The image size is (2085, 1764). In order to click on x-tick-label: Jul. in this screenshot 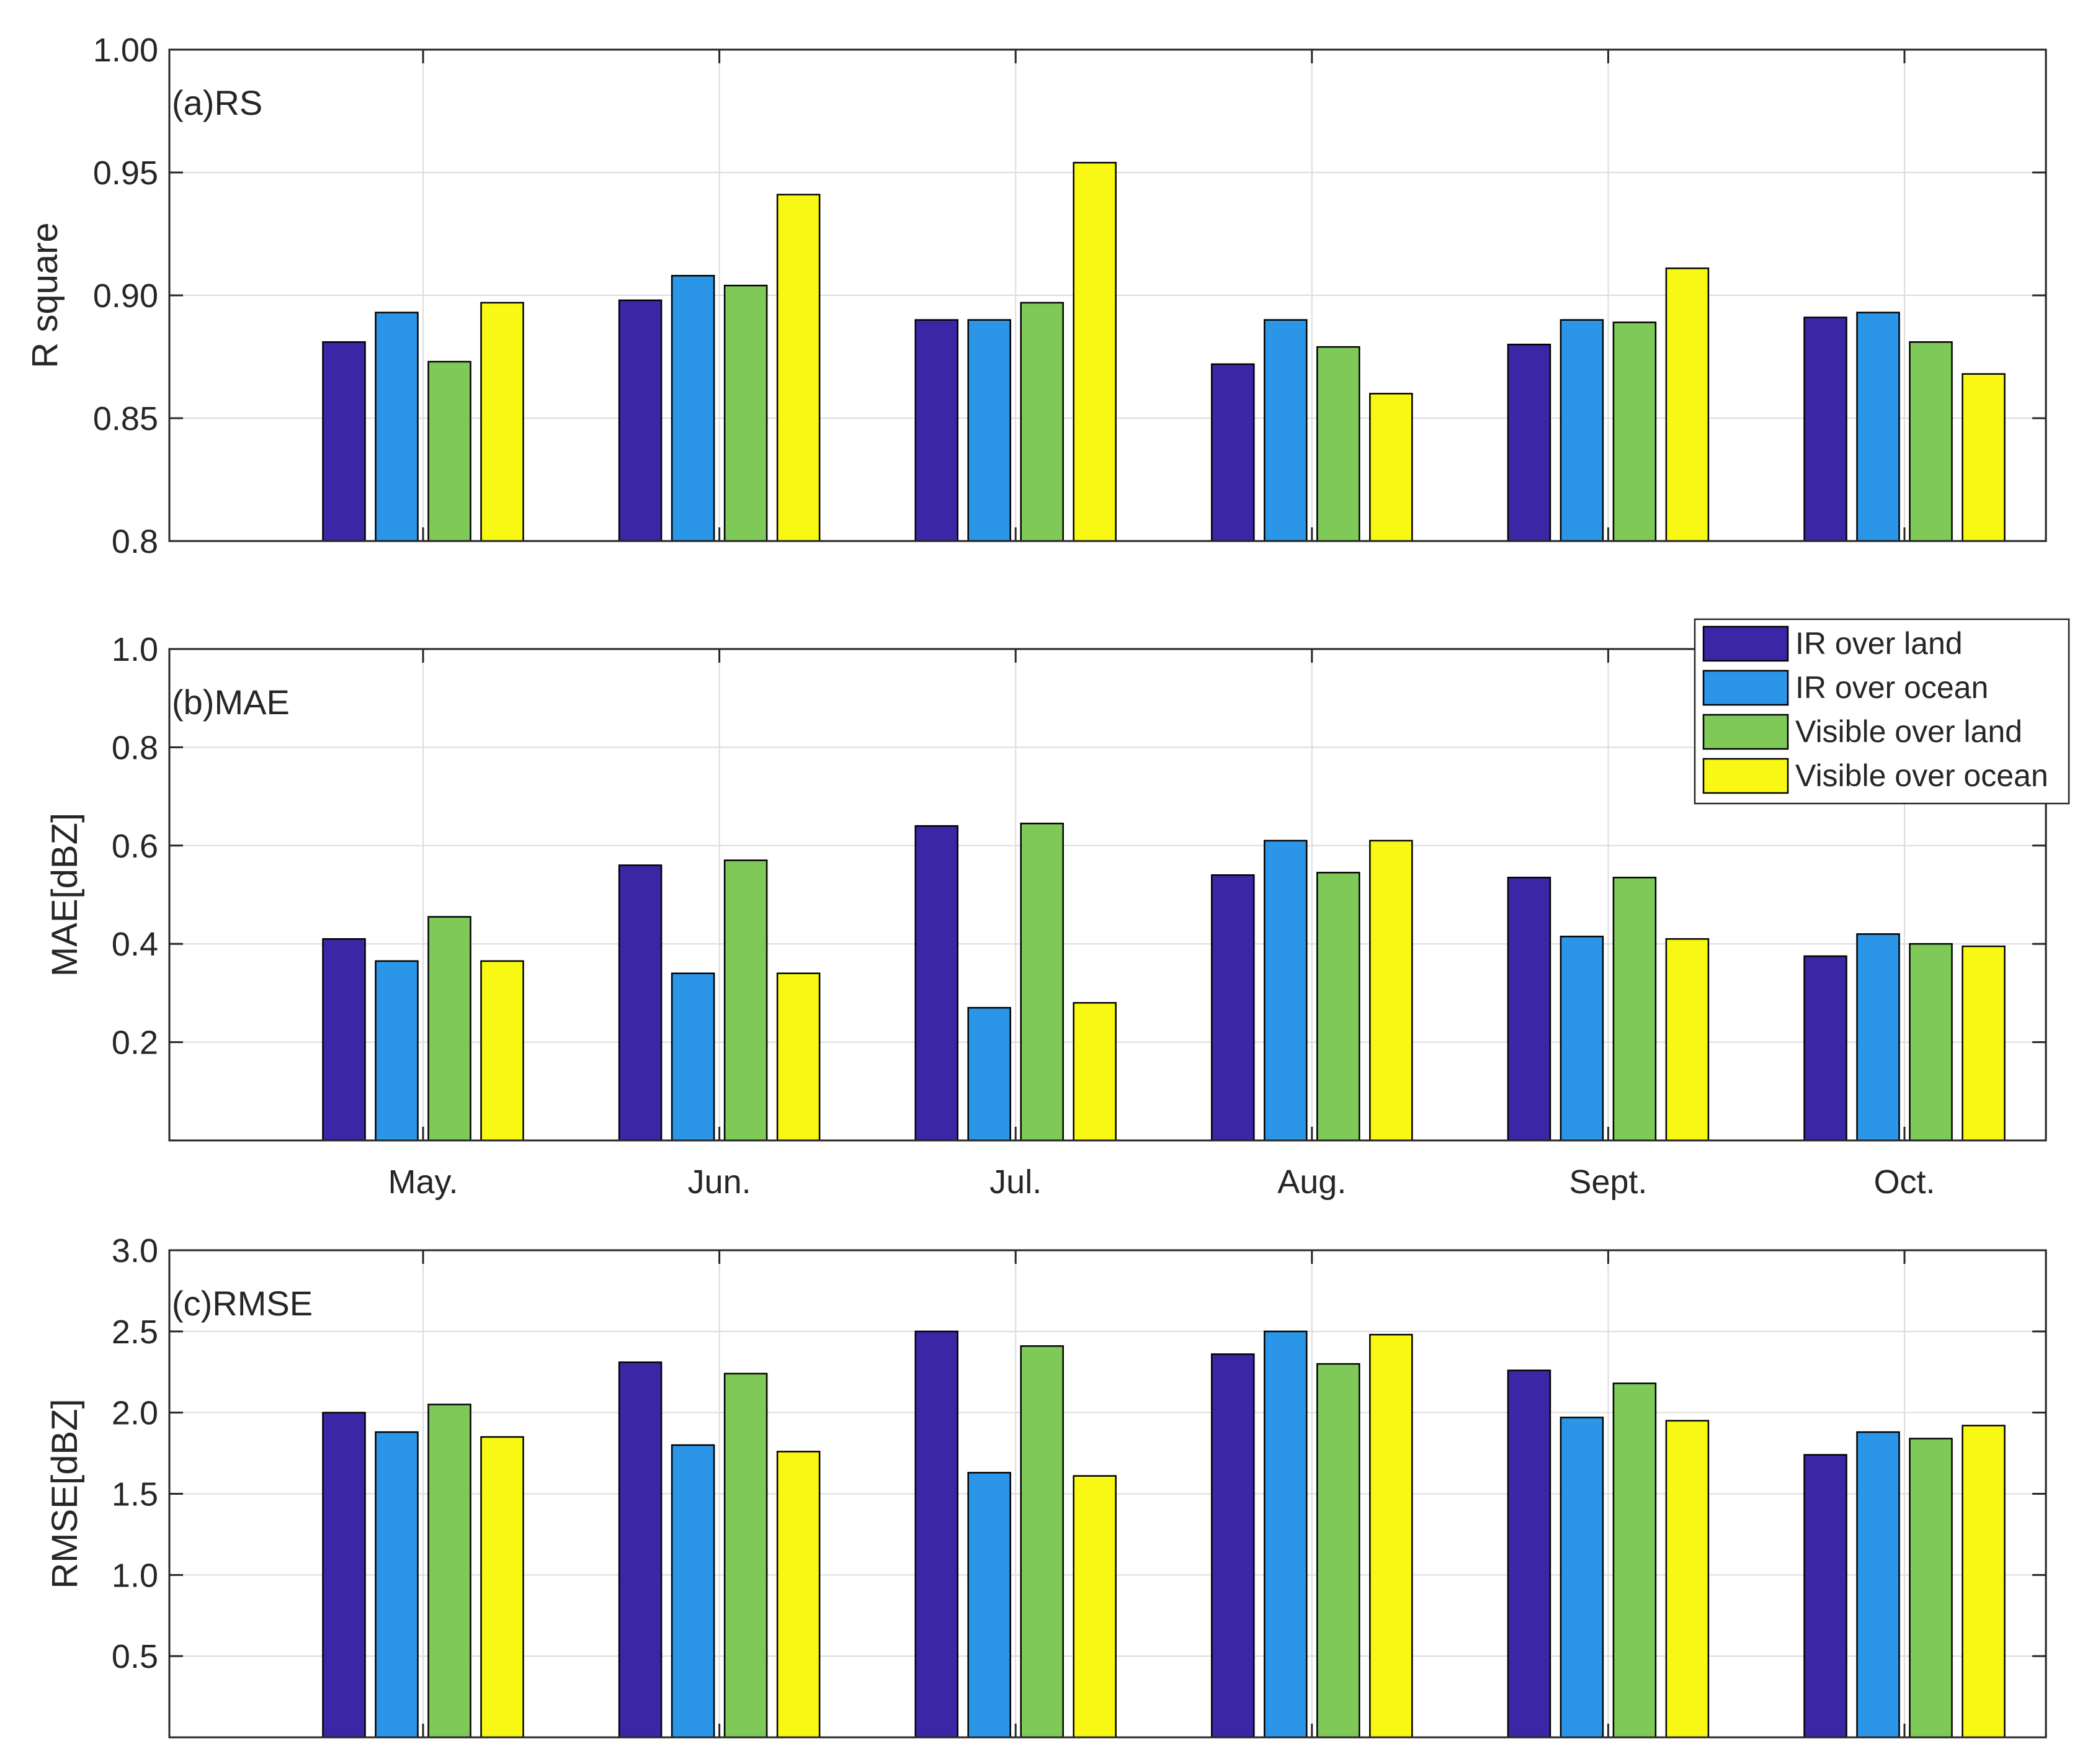, I will do `click(1015, 1182)`.